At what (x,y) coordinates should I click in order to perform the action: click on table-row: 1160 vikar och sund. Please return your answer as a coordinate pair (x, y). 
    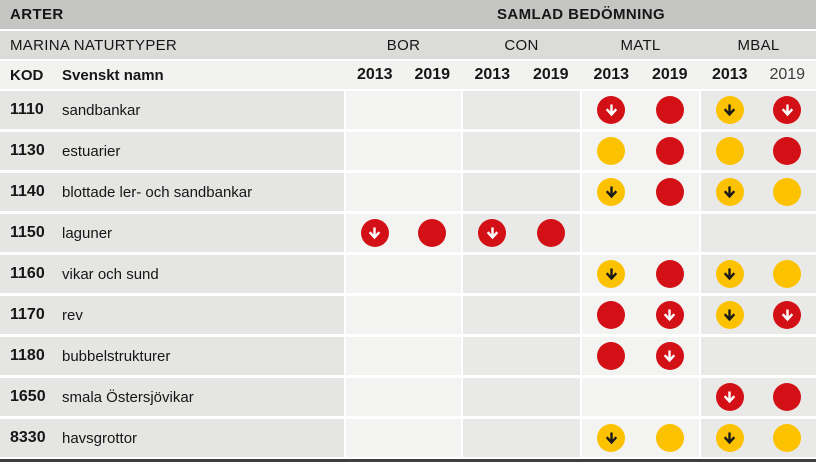
    Looking at the image, I should click on (408, 274).